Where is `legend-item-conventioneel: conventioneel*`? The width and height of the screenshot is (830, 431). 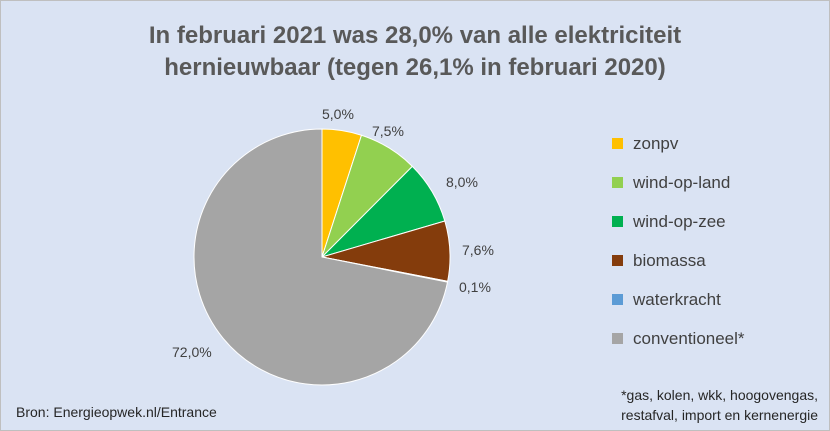
legend-item-conventioneel: conventioneel* is located at coordinates (678, 338).